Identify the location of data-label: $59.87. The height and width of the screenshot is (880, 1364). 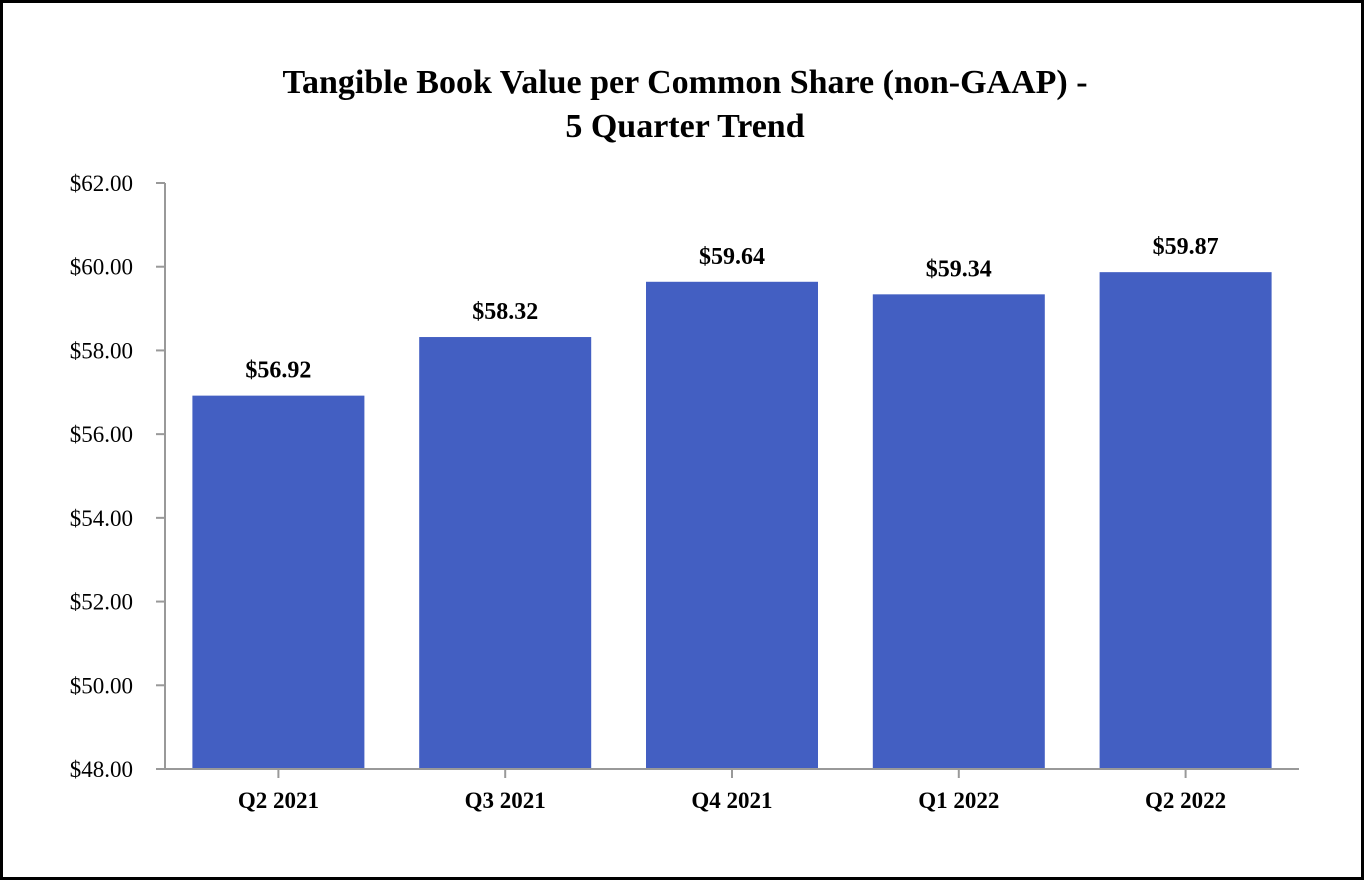
(1186, 247).